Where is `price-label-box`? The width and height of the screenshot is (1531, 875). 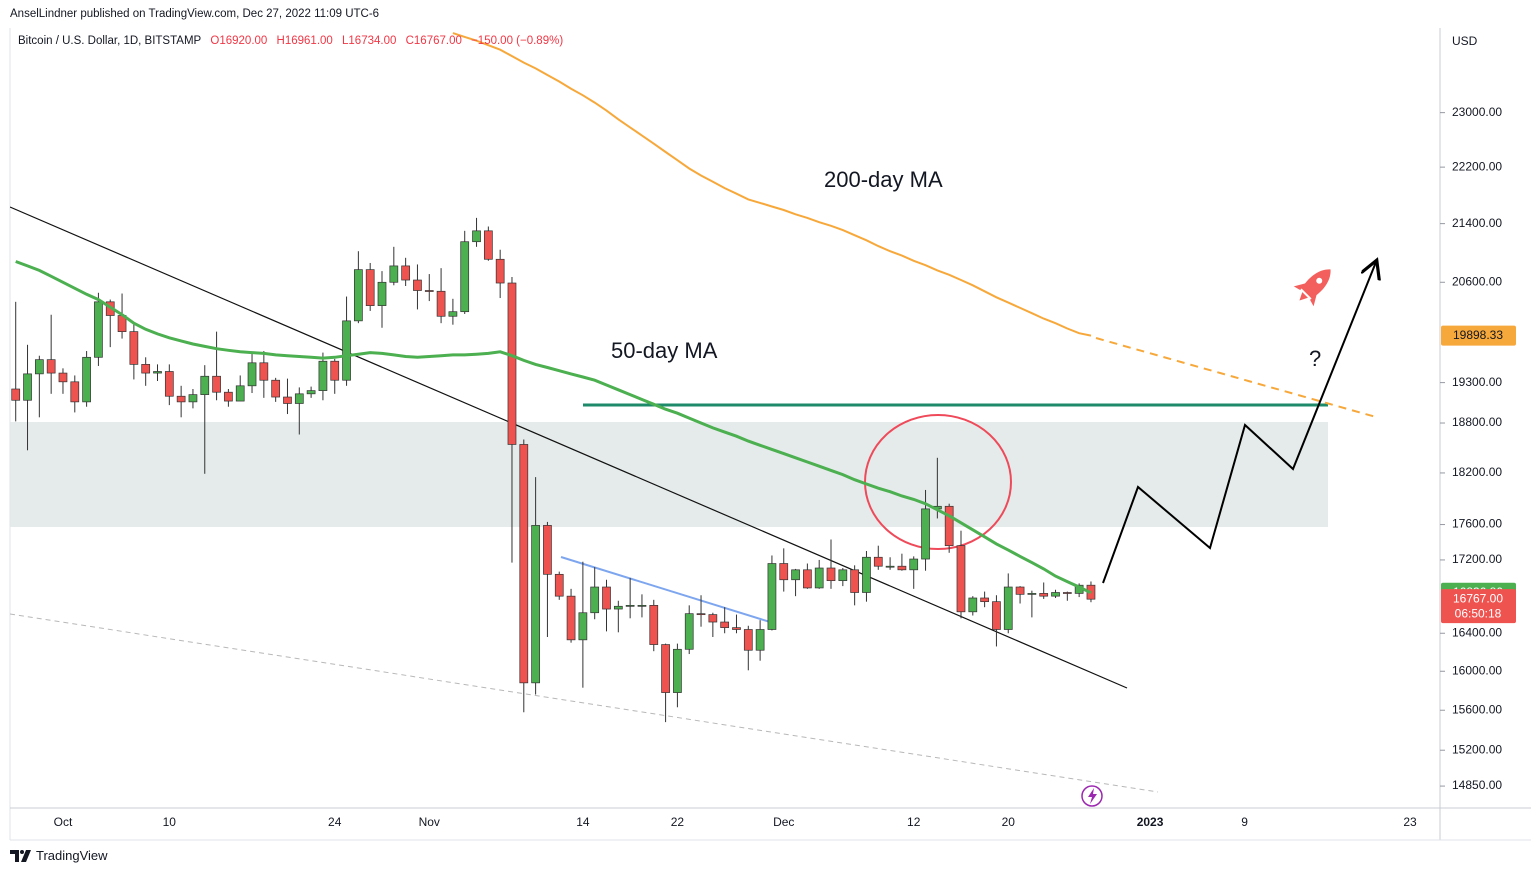 price-label-box is located at coordinates (1478, 335).